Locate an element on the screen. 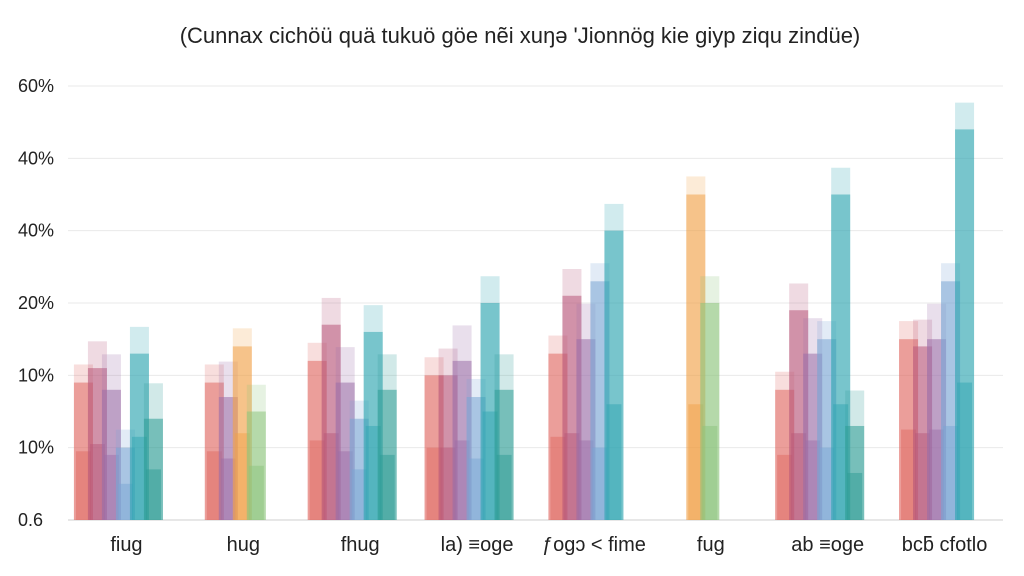  y-tick-label: 0.6 is located at coordinates (30, 520).